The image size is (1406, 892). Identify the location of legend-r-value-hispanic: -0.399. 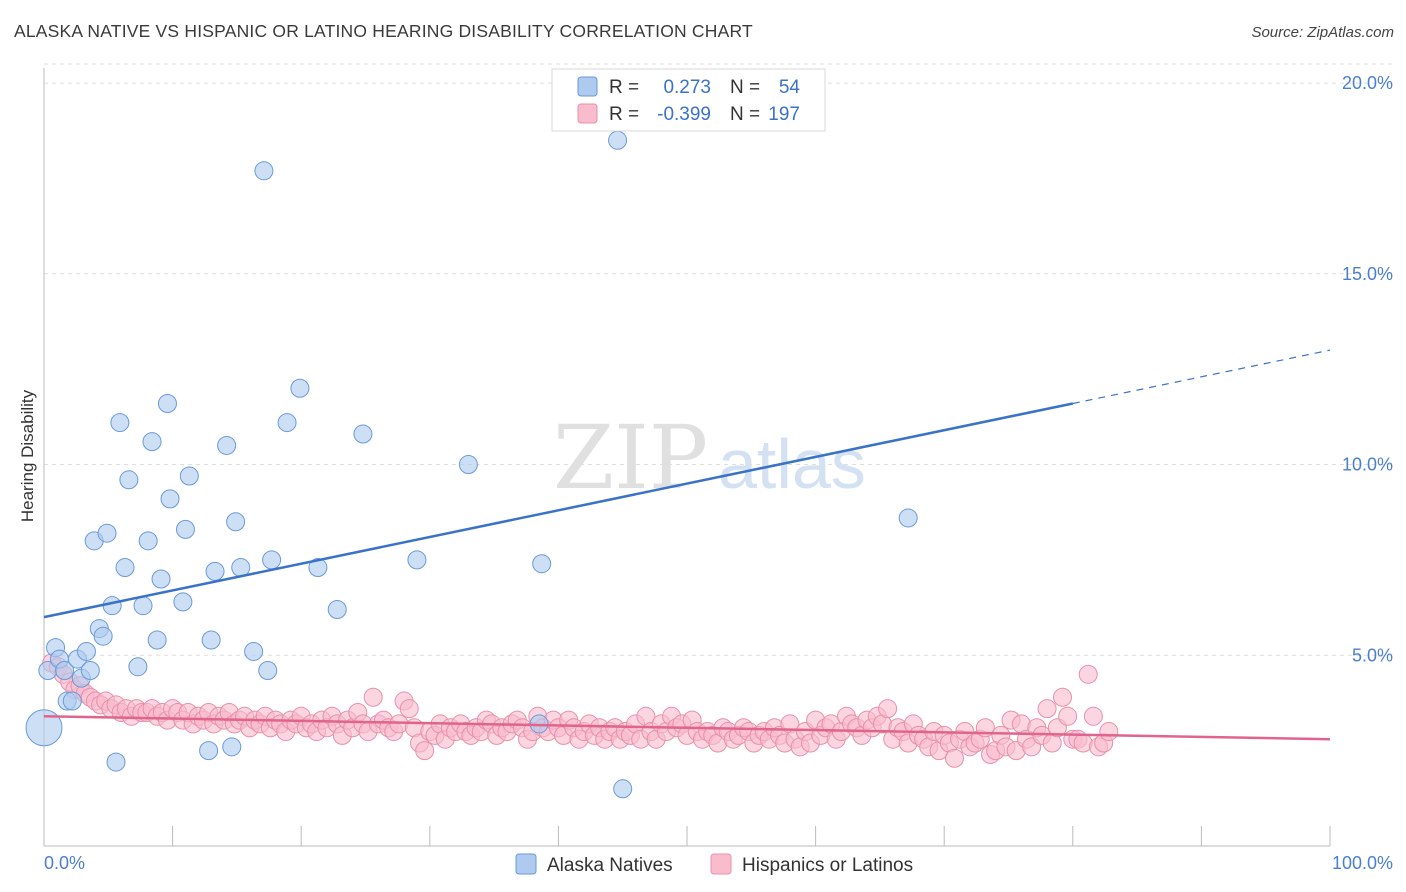
(684, 114).